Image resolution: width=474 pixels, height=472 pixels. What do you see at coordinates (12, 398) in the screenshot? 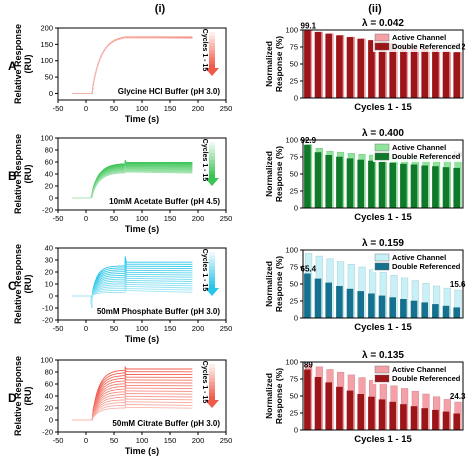
I see `row-label: D` at bounding box center [12, 398].